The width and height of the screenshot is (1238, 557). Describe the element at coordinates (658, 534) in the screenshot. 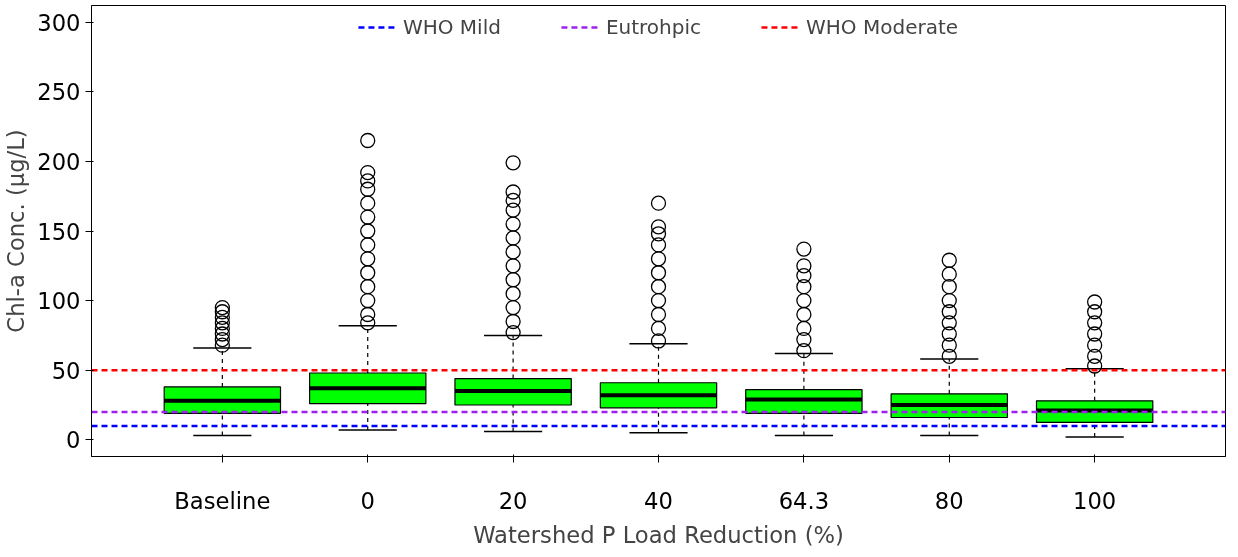

I see `x-axis-title: Watershed P Load Reduction (%)` at that location.